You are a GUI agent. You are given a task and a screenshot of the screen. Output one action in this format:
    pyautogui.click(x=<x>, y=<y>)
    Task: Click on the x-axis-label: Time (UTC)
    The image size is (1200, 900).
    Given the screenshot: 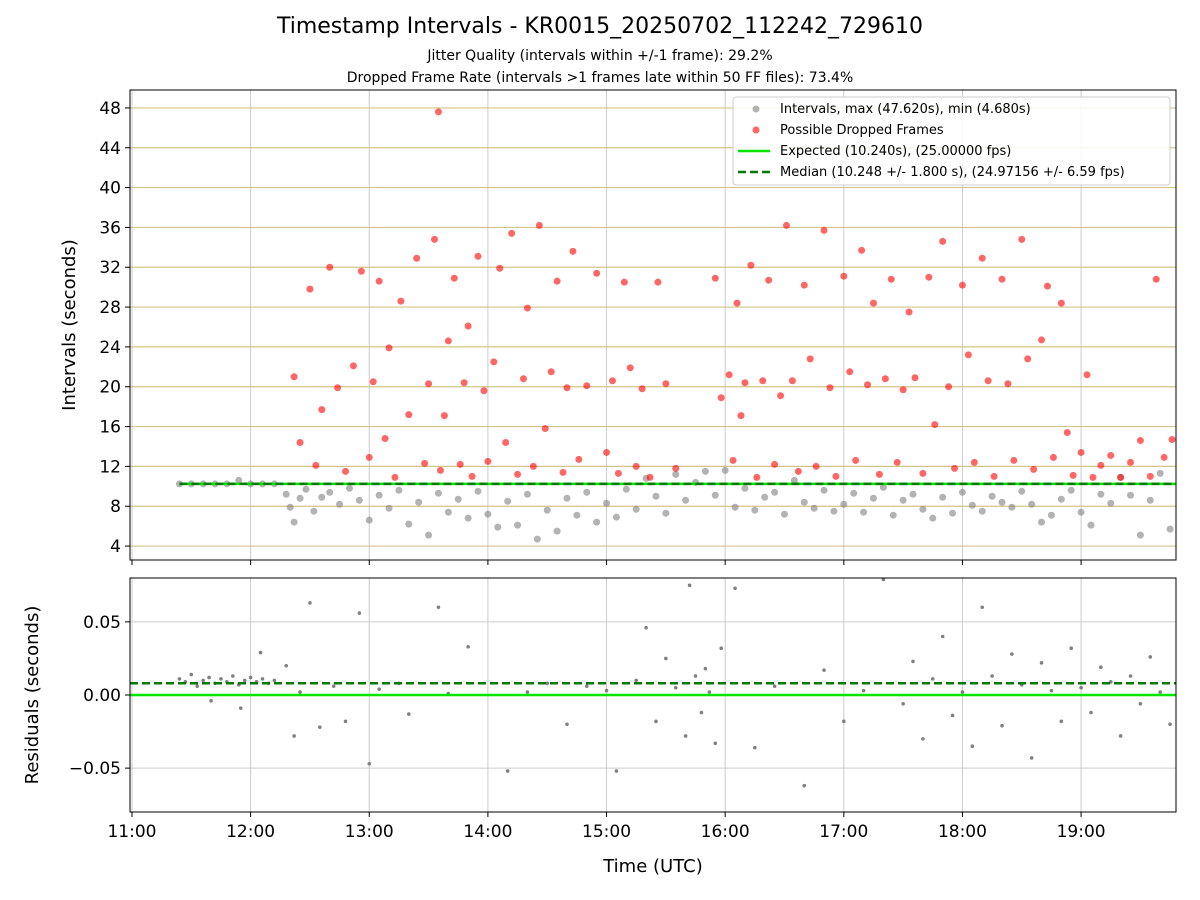 What is the action you would take?
    pyautogui.click(x=652, y=866)
    